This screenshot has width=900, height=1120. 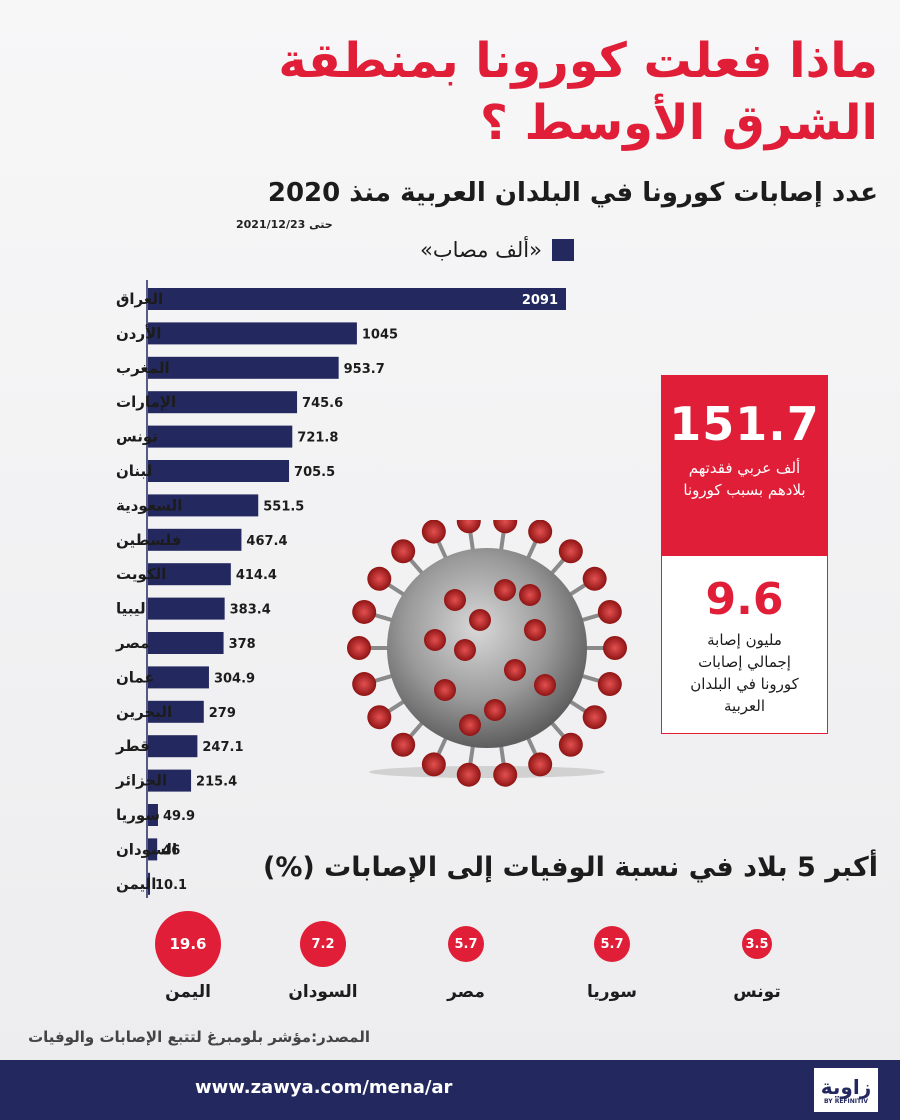 I want to click on category-label: قطر, so click(x=132, y=746).